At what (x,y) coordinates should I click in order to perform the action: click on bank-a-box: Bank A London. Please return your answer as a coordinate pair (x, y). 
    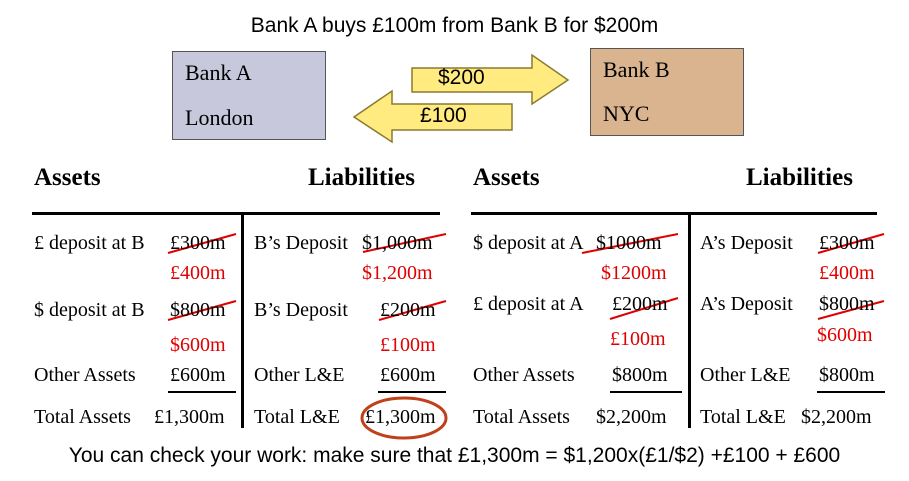
    Looking at the image, I should click on (249, 95).